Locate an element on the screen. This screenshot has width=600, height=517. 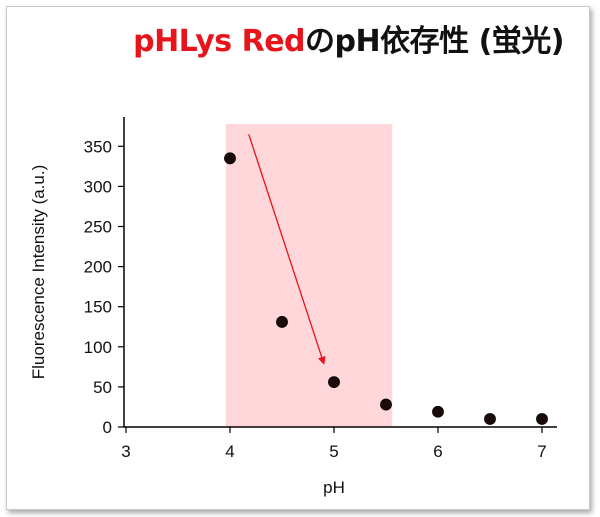
y-tick-label: 150 is located at coordinates (98, 307).